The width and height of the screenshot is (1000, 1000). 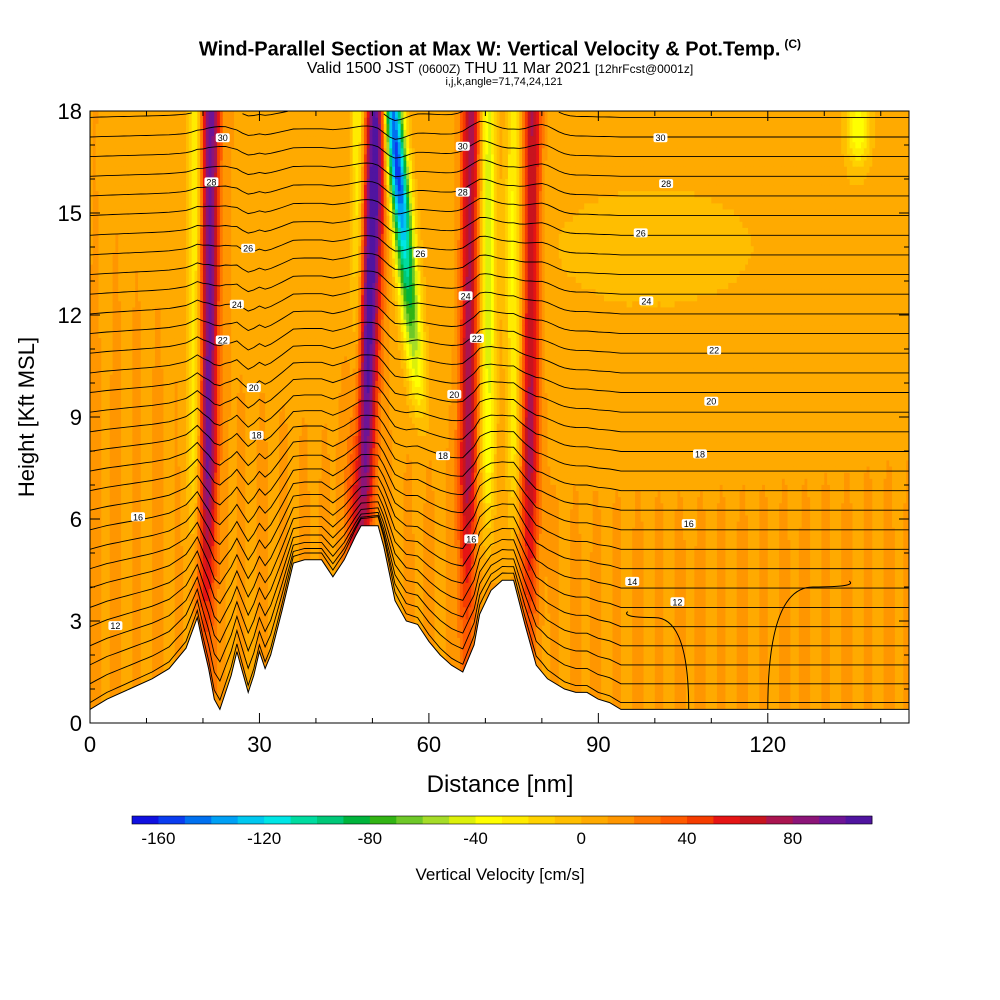 What do you see at coordinates (500, 82) in the screenshot?
I see `section-params: i,j,k,angle=71,74,24,121` at bounding box center [500, 82].